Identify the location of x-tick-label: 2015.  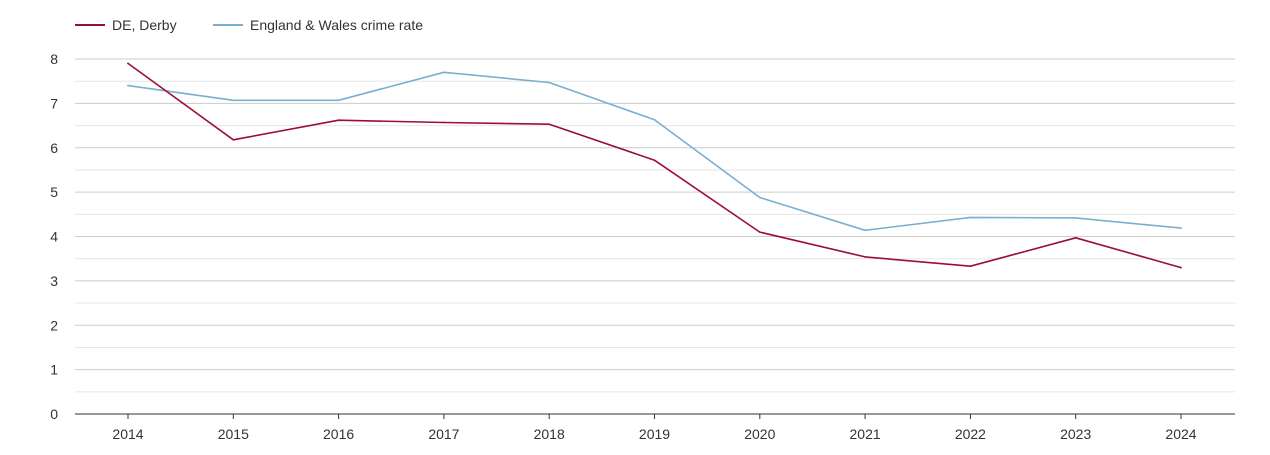
(233, 434).